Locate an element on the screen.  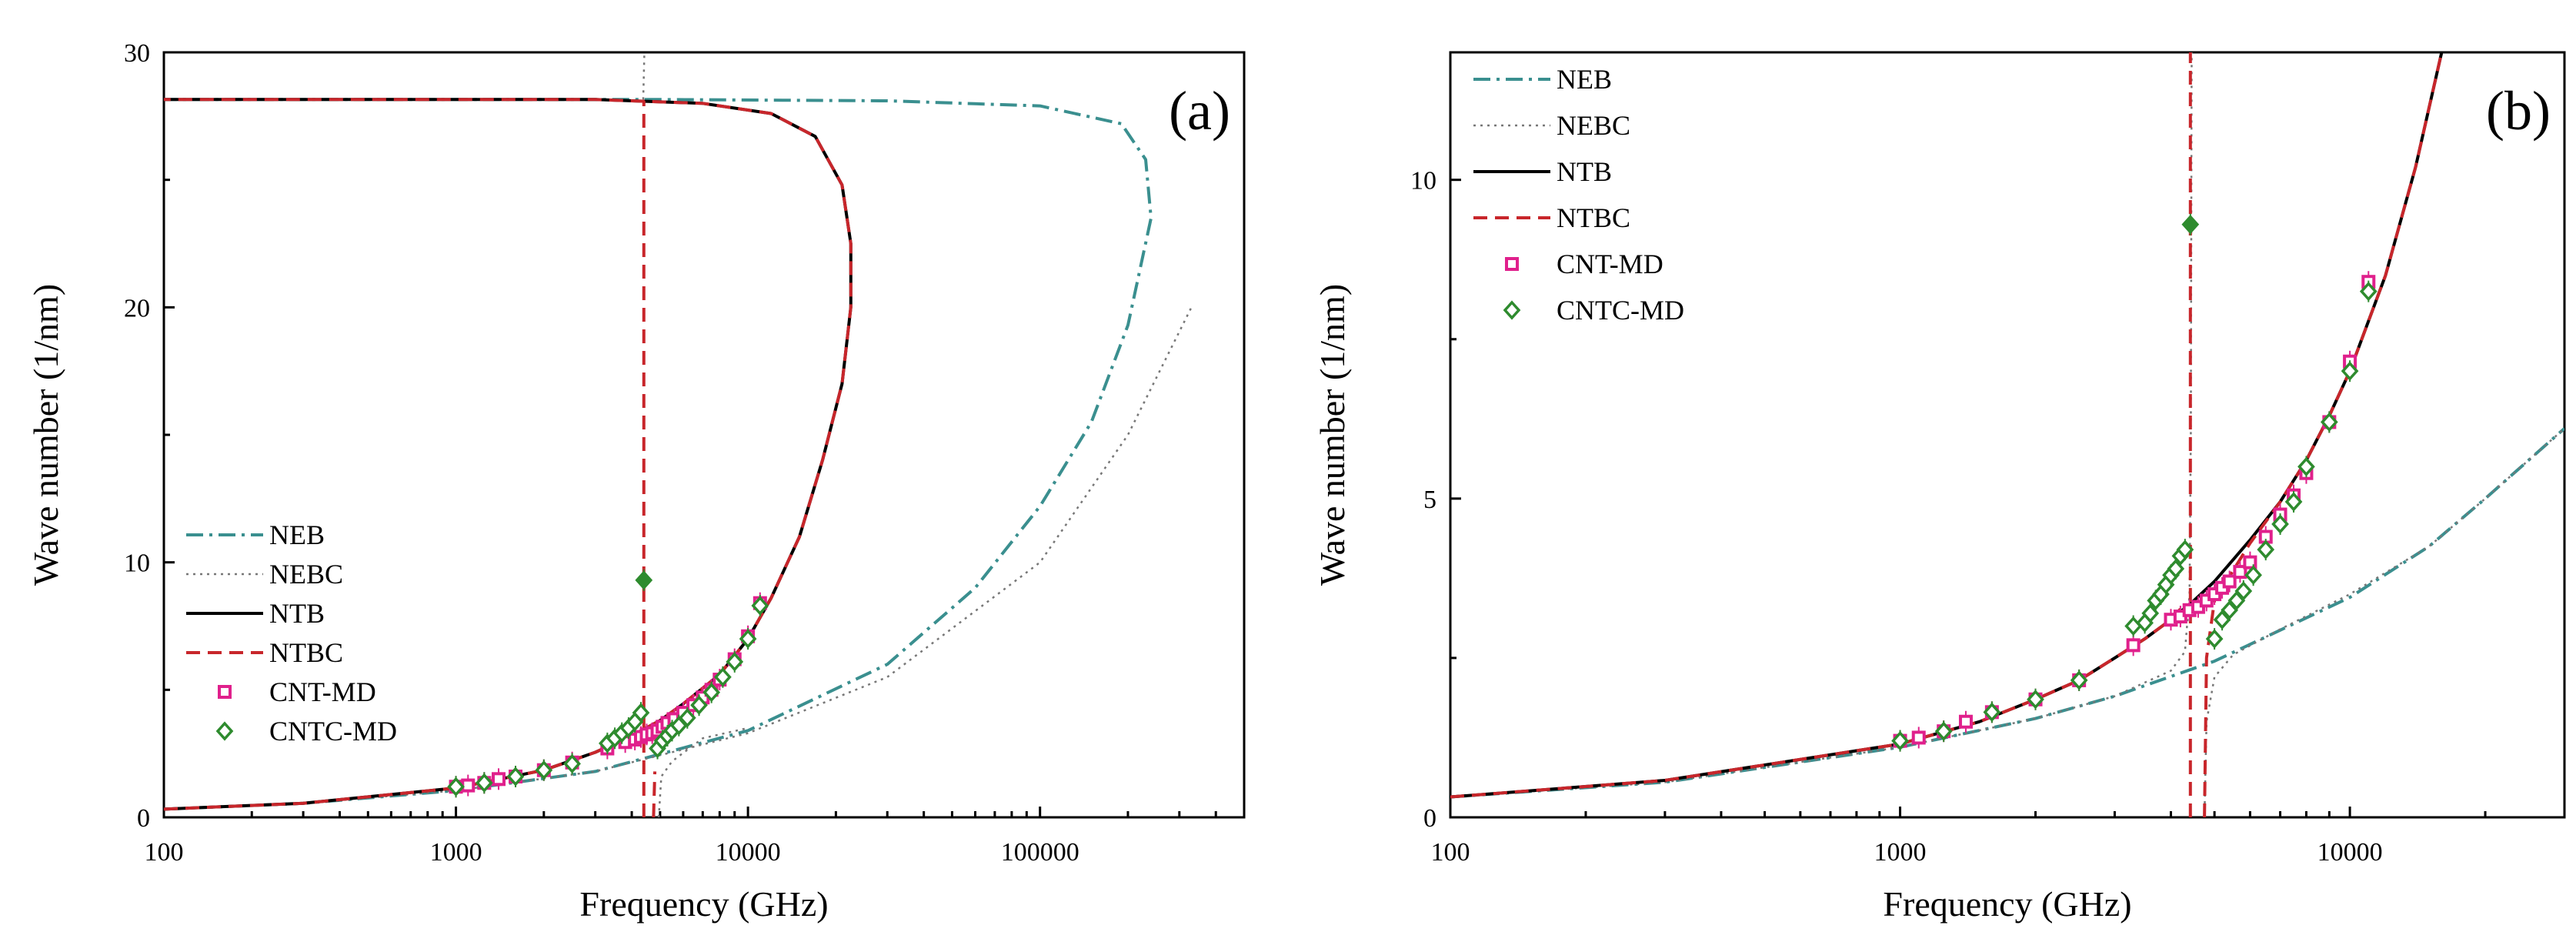
x-tick-label: 100000 is located at coordinates (1040, 852).